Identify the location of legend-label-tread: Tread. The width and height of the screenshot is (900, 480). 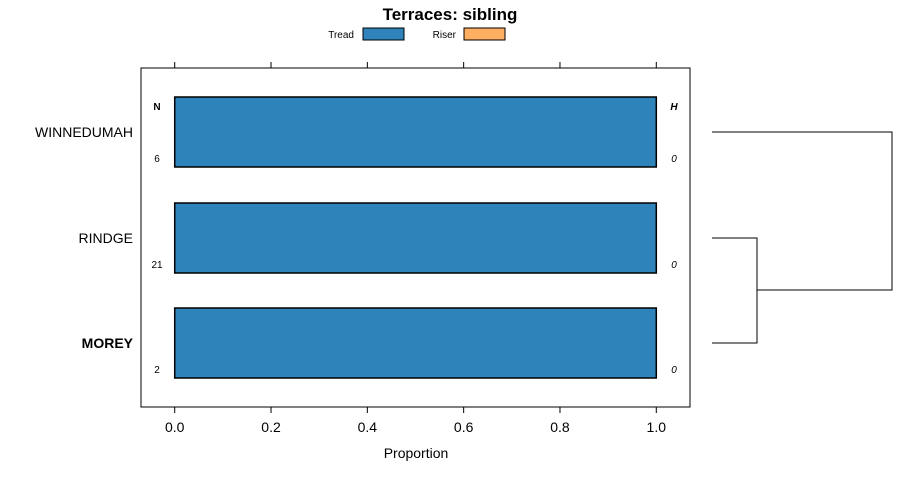
(341, 35).